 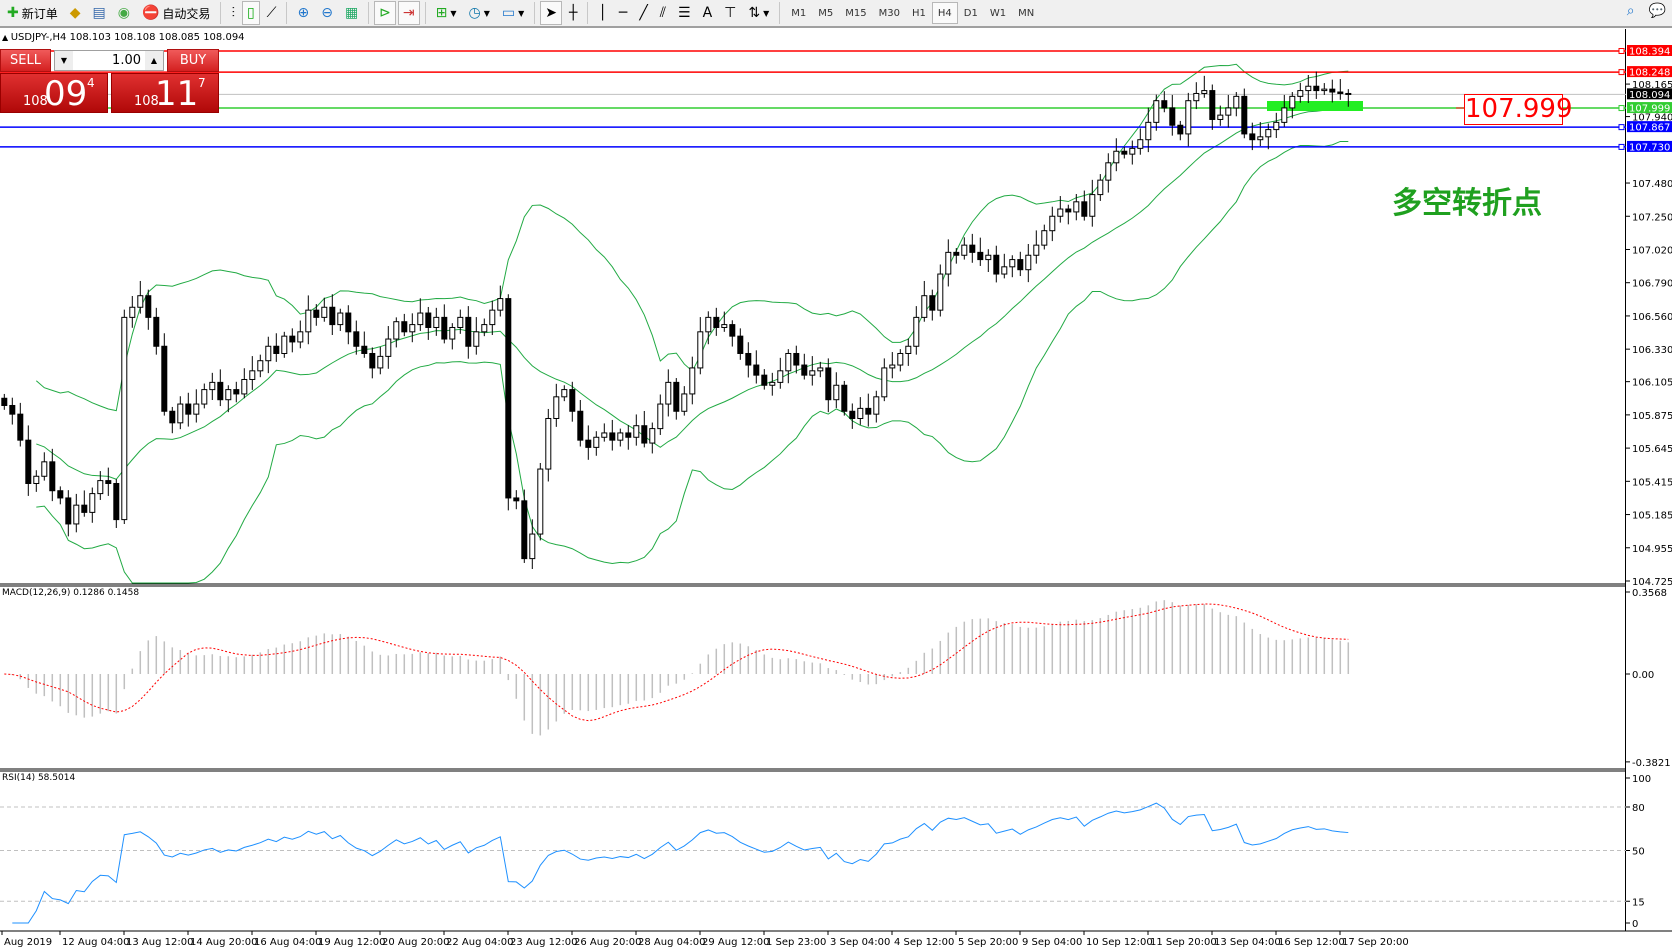 I want to click on auto-trading-button: ⛔ 自动交易, so click(x=176, y=13).